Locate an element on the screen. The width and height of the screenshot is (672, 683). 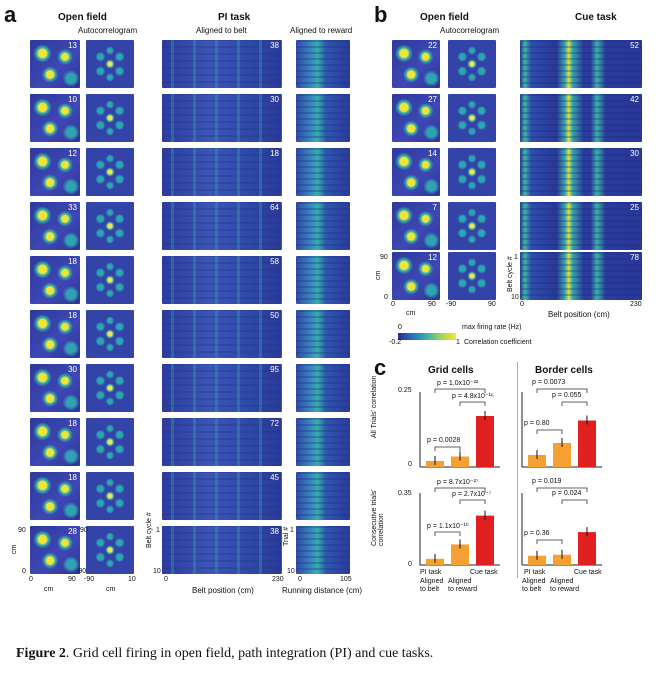
cell-count: 30 is located at coordinates (274, 99).